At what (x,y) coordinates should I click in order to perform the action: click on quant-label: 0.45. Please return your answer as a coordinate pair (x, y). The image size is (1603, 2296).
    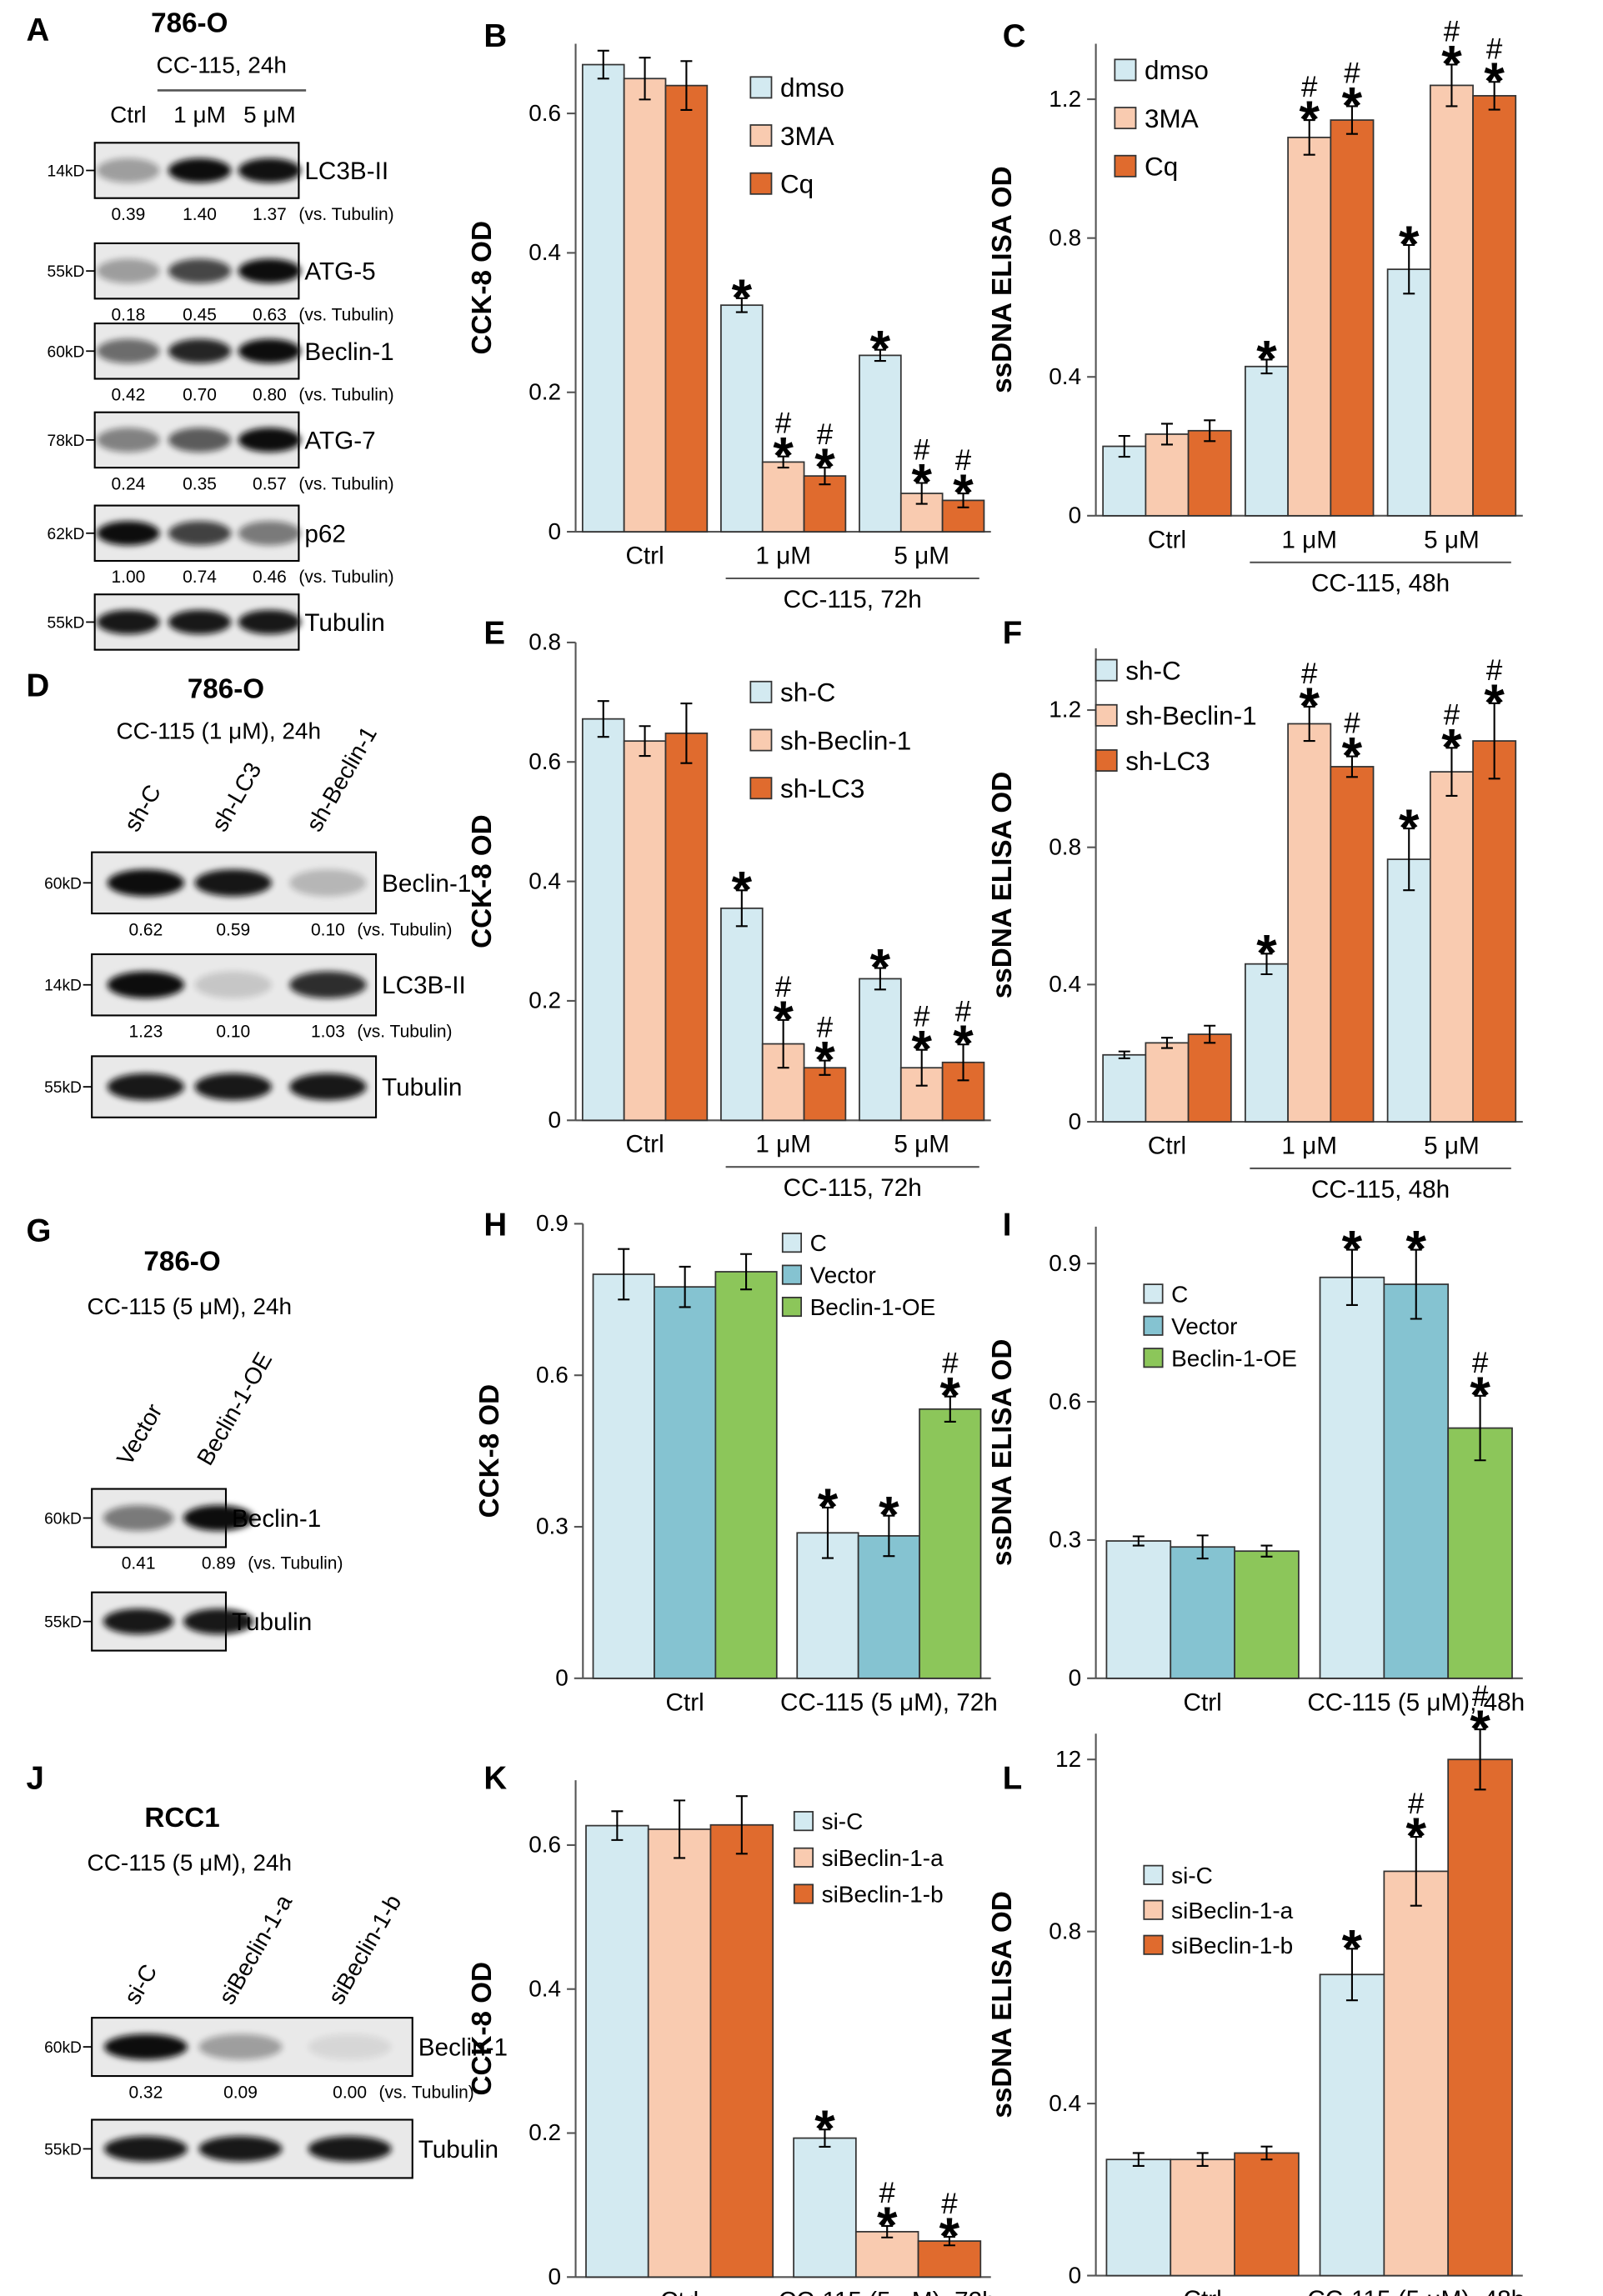
    Looking at the image, I should click on (200, 315).